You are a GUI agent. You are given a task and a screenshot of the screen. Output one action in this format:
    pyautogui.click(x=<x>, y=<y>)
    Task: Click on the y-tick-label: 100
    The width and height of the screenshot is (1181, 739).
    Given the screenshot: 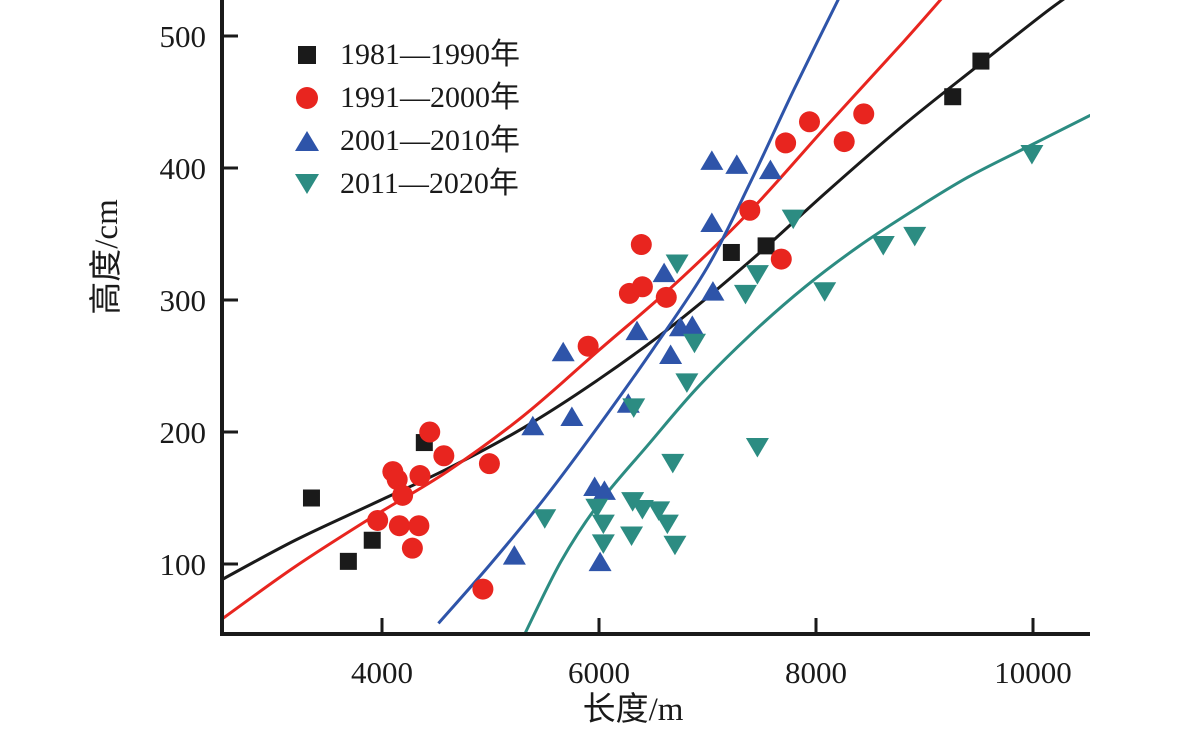 What is the action you would take?
    pyautogui.click(x=183, y=564)
    